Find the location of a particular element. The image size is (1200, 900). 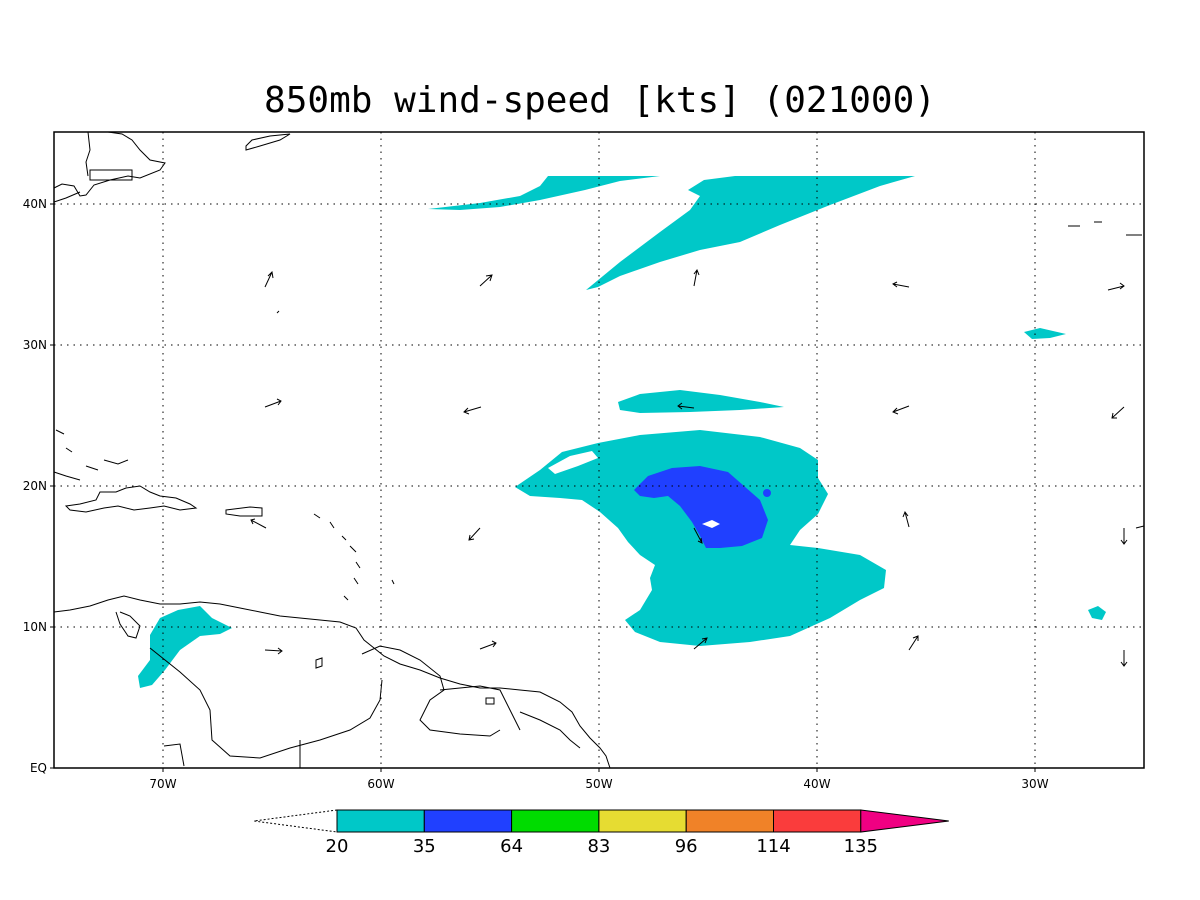

coast-hispaniola is located at coordinates (131, 499).